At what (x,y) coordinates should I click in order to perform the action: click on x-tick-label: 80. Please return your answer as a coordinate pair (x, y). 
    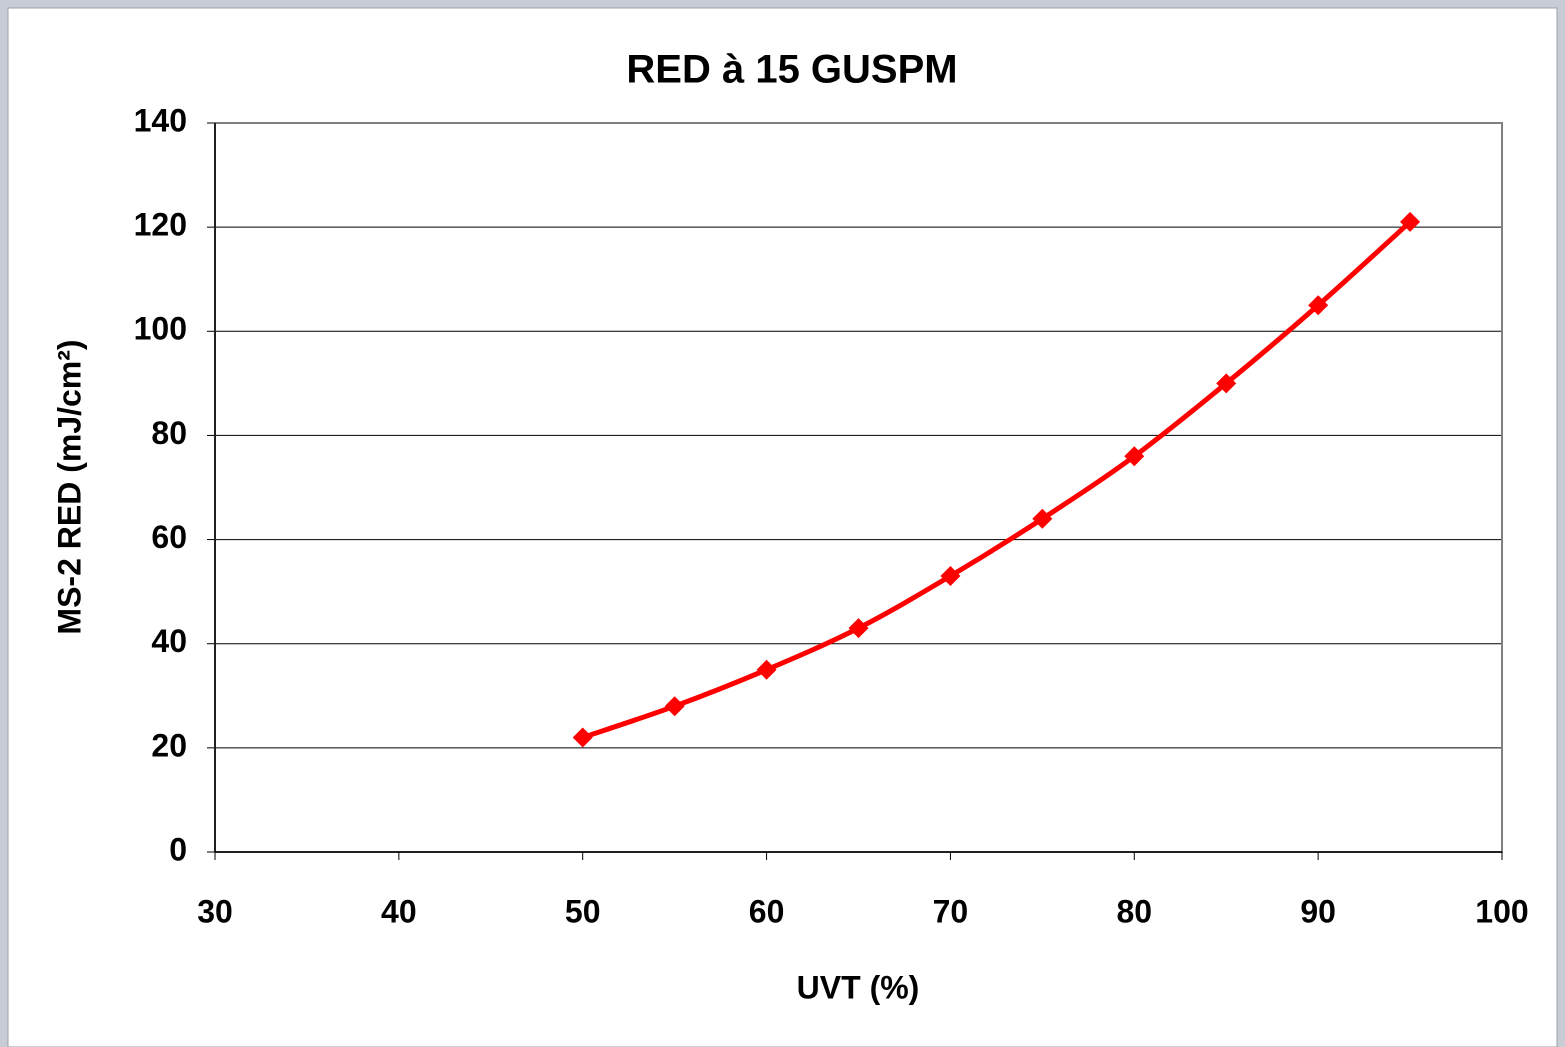
    Looking at the image, I should click on (1134, 911).